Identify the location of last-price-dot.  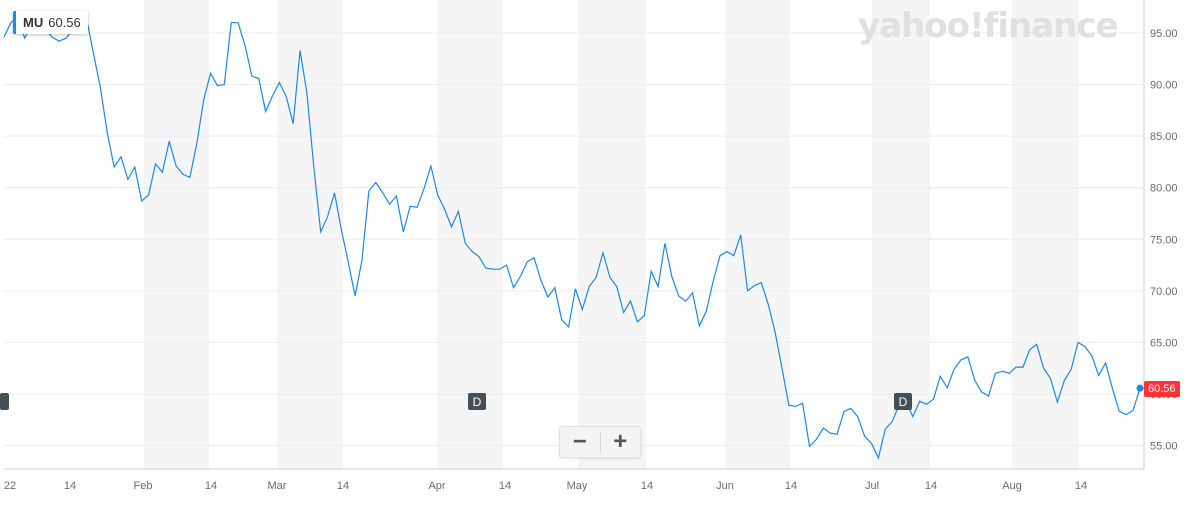
(1140, 388).